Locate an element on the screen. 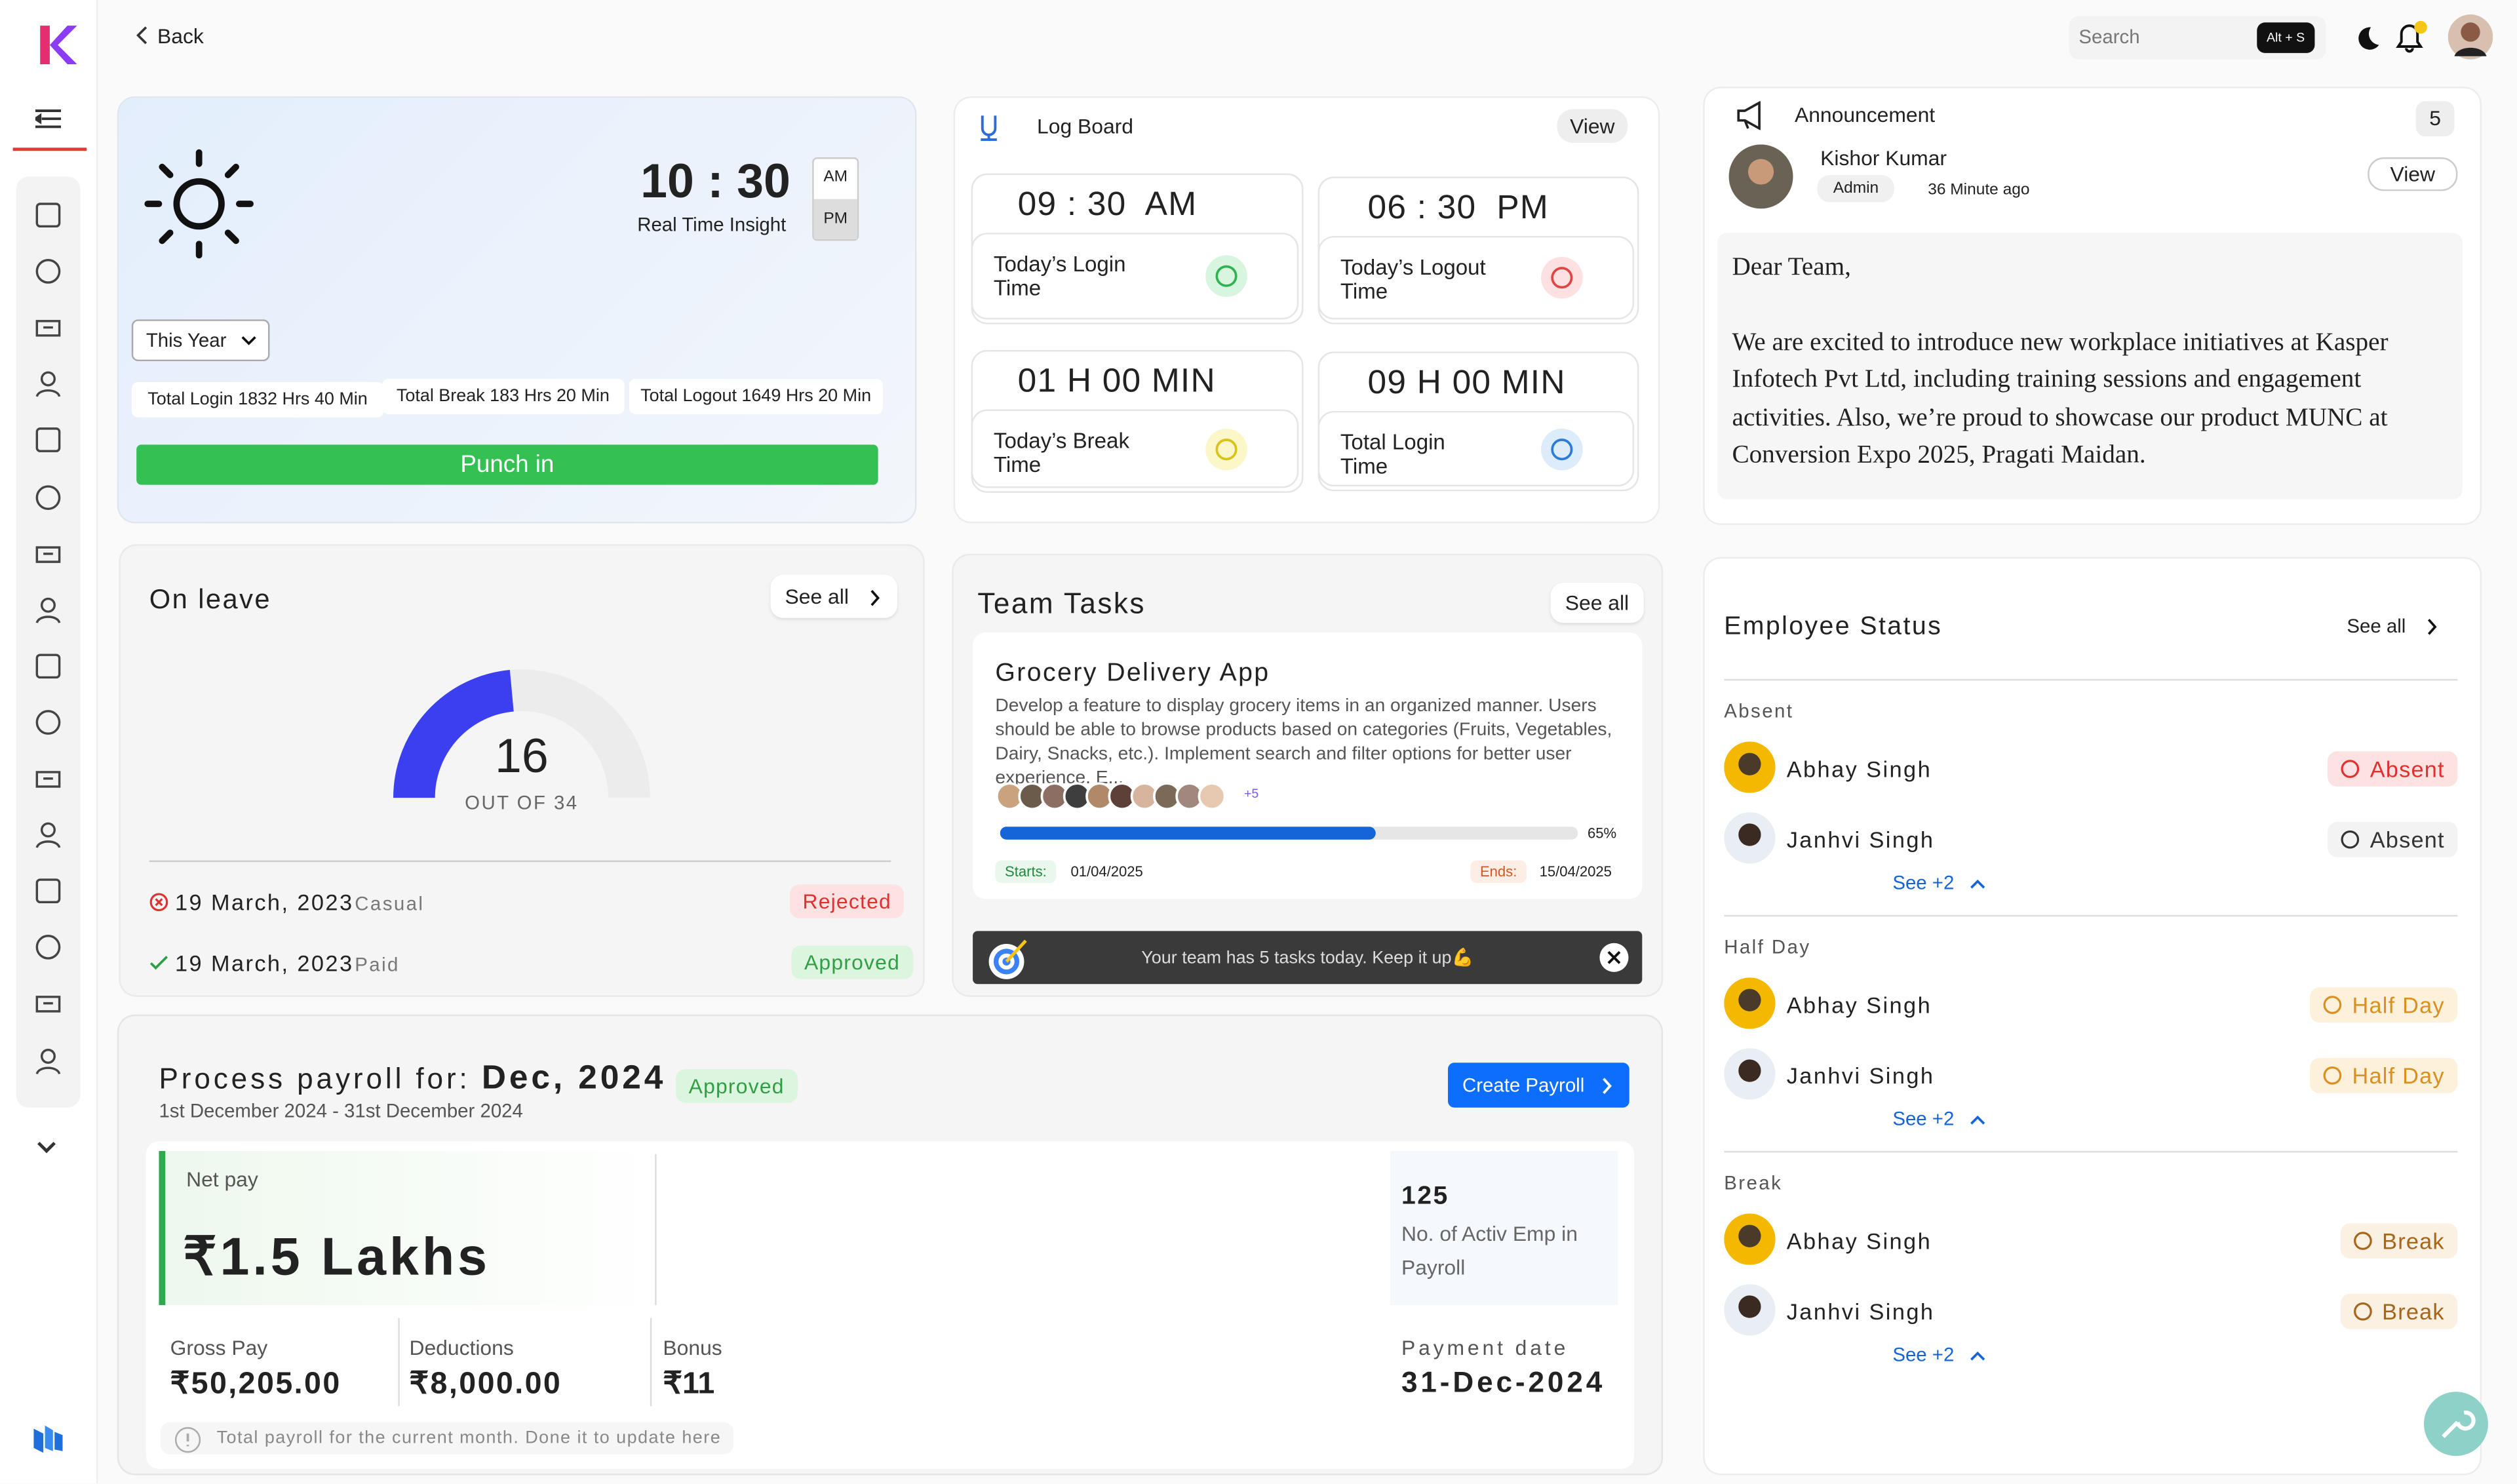 The image size is (2517, 1484). search-box: Search Alt + S is located at coordinates (2197, 38).